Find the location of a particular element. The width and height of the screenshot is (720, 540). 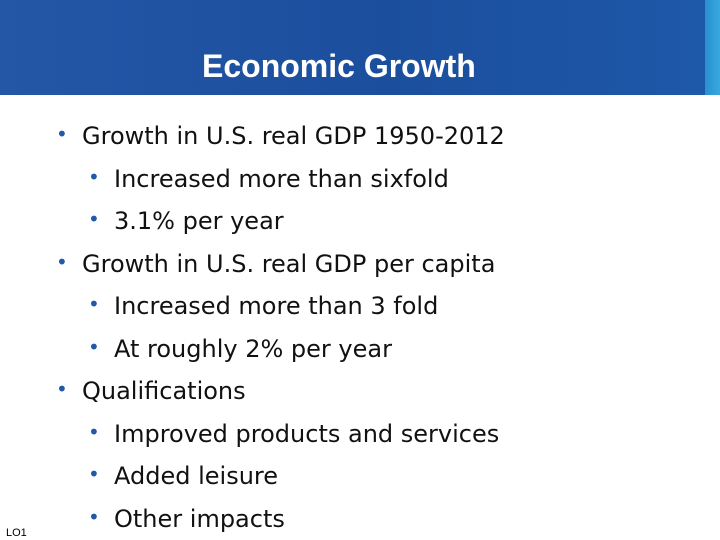

sub-bullet-text: At roughly 2% per year is located at coordinates (253, 348).